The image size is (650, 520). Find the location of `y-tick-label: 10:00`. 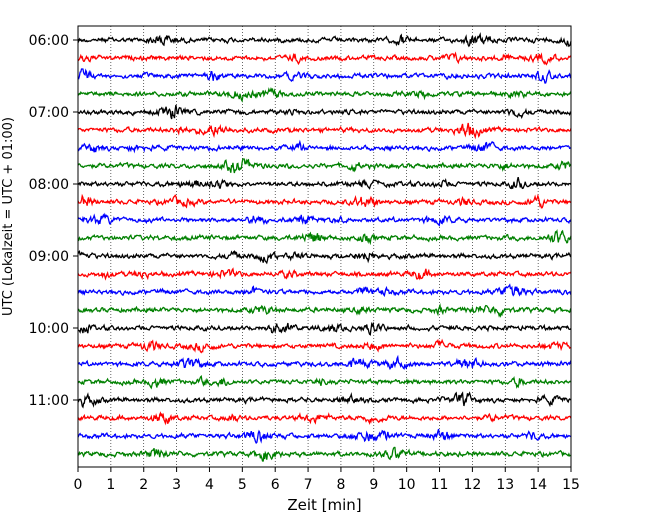

y-tick-label: 10:00 is located at coordinates (49, 329).